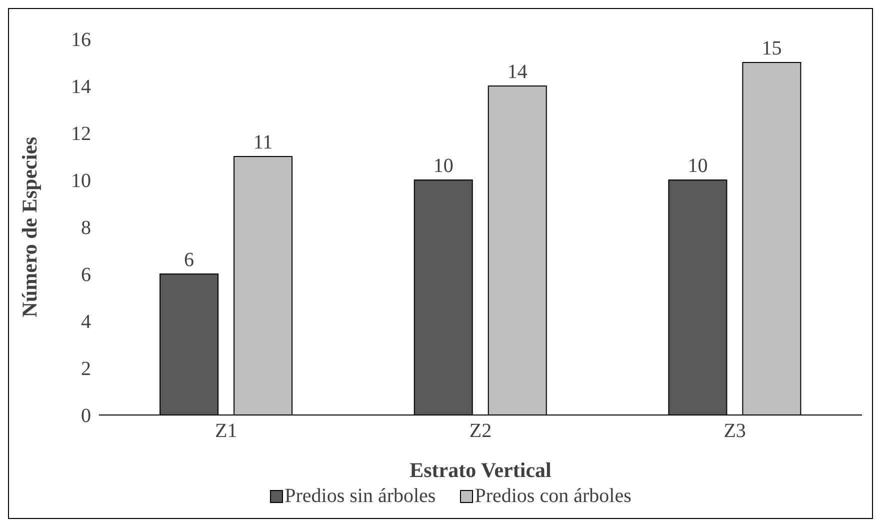 The image size is (883, 529). What do you see at coordinates (772, 49) in the screenshot?
I see `data-label: 15` at bounding box center [772, 49].